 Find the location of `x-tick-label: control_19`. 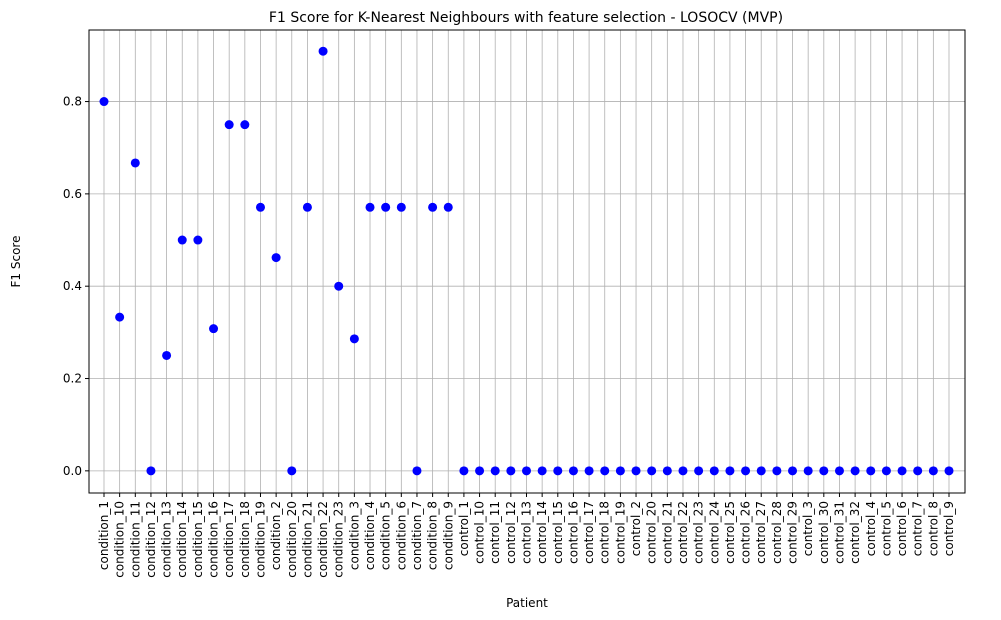

x-tick-label: control_19 is located at coordinates (620, 532).